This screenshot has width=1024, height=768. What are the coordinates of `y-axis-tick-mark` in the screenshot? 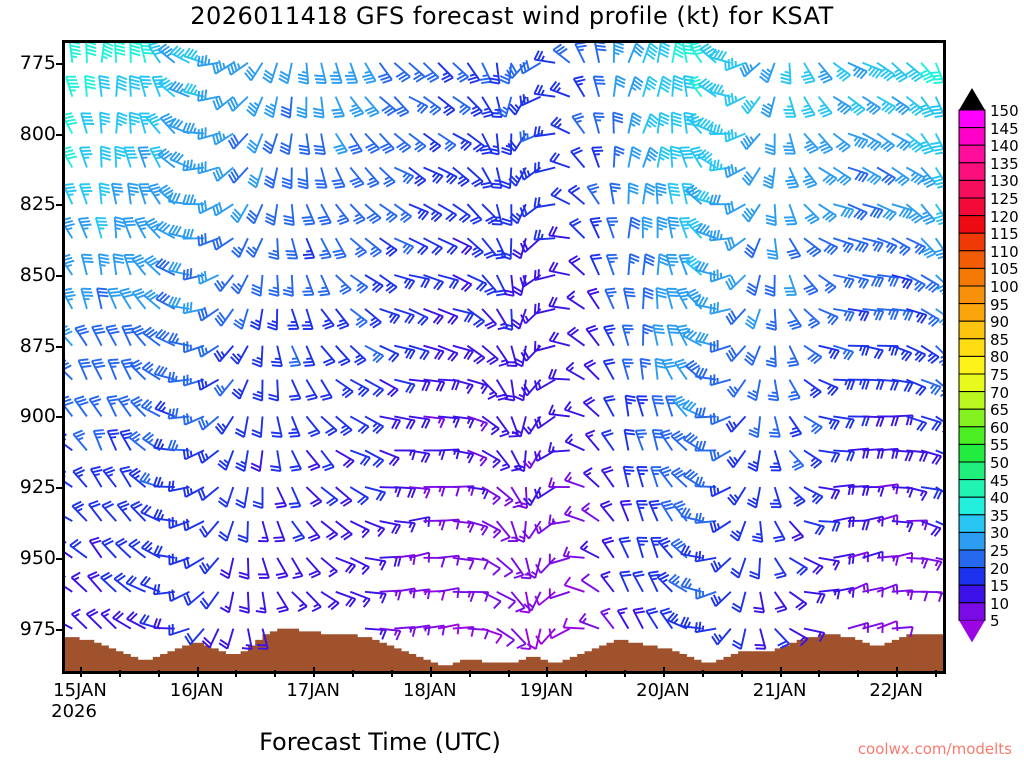 It's located at (60, 275).